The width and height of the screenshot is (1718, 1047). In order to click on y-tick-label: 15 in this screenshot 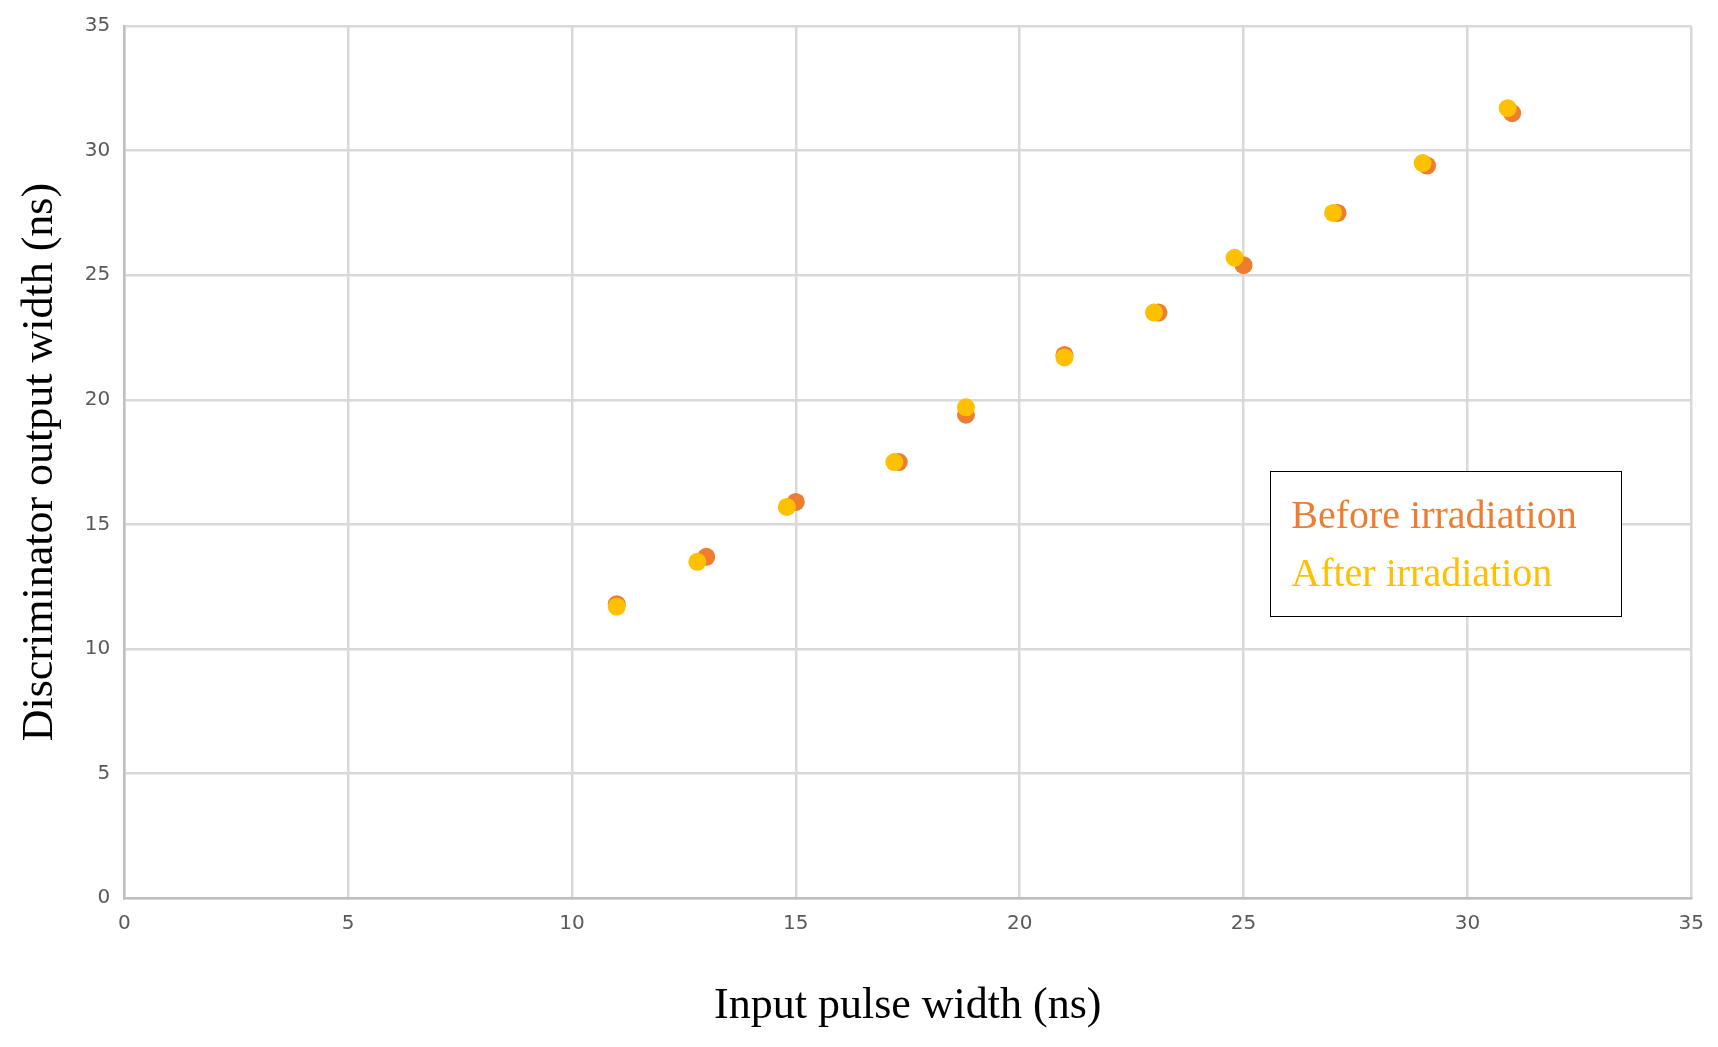, I will do `click(97, 522)`.